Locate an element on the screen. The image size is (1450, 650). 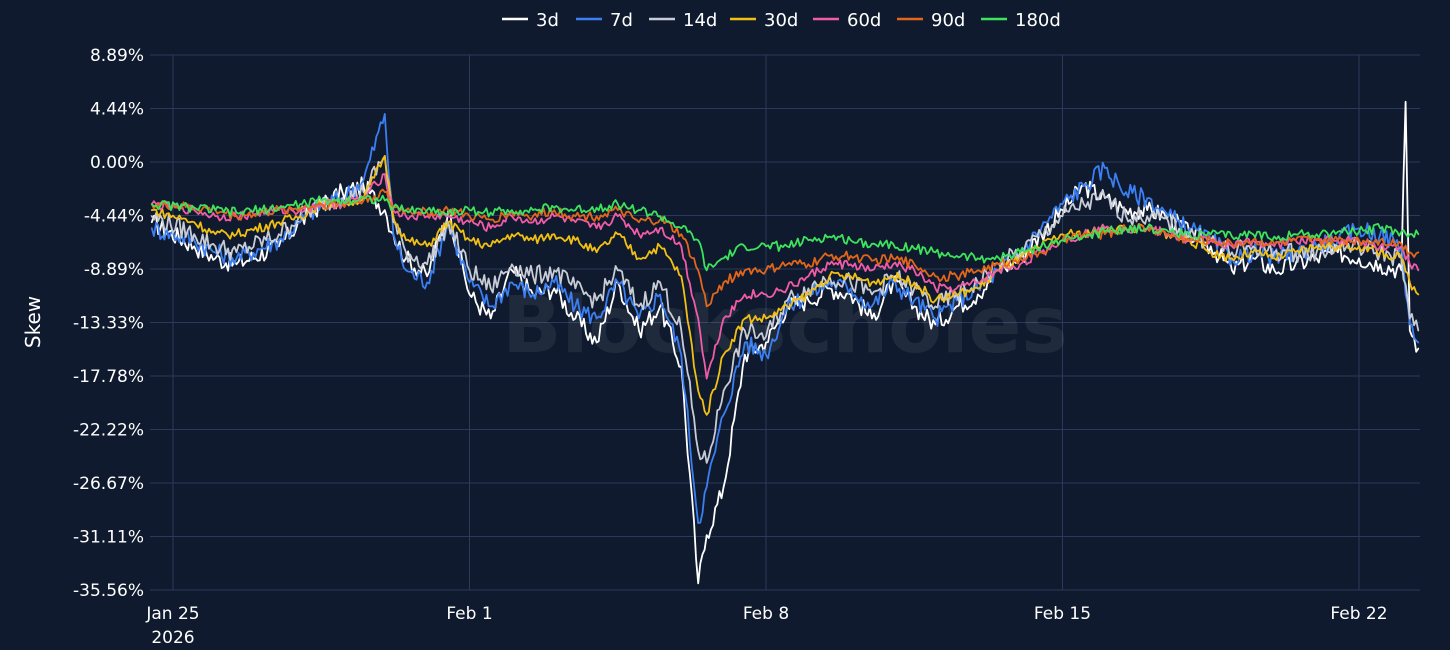
legend-item-30d: 30d is located at coordinates (764, 20).